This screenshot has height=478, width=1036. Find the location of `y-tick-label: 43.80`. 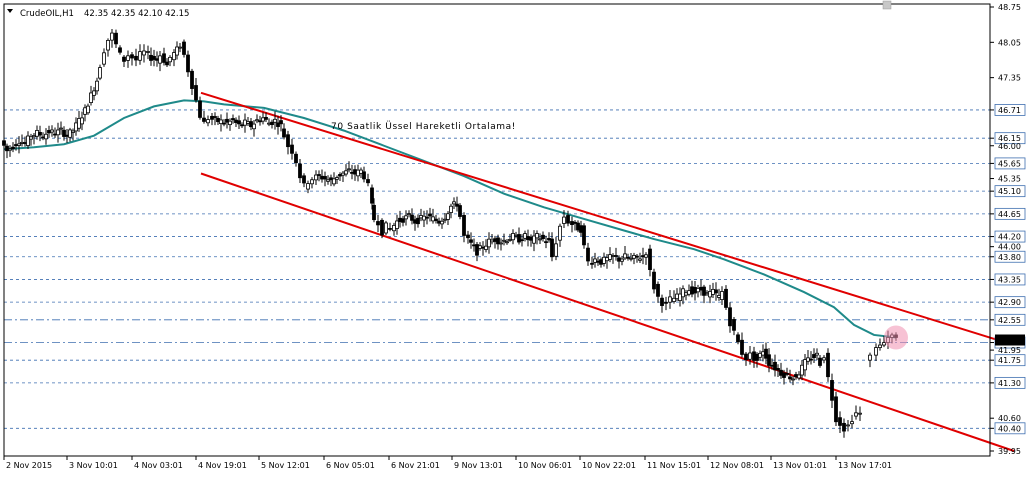

y-tick-label: 43.80 is located at coordinates (1009, 257).